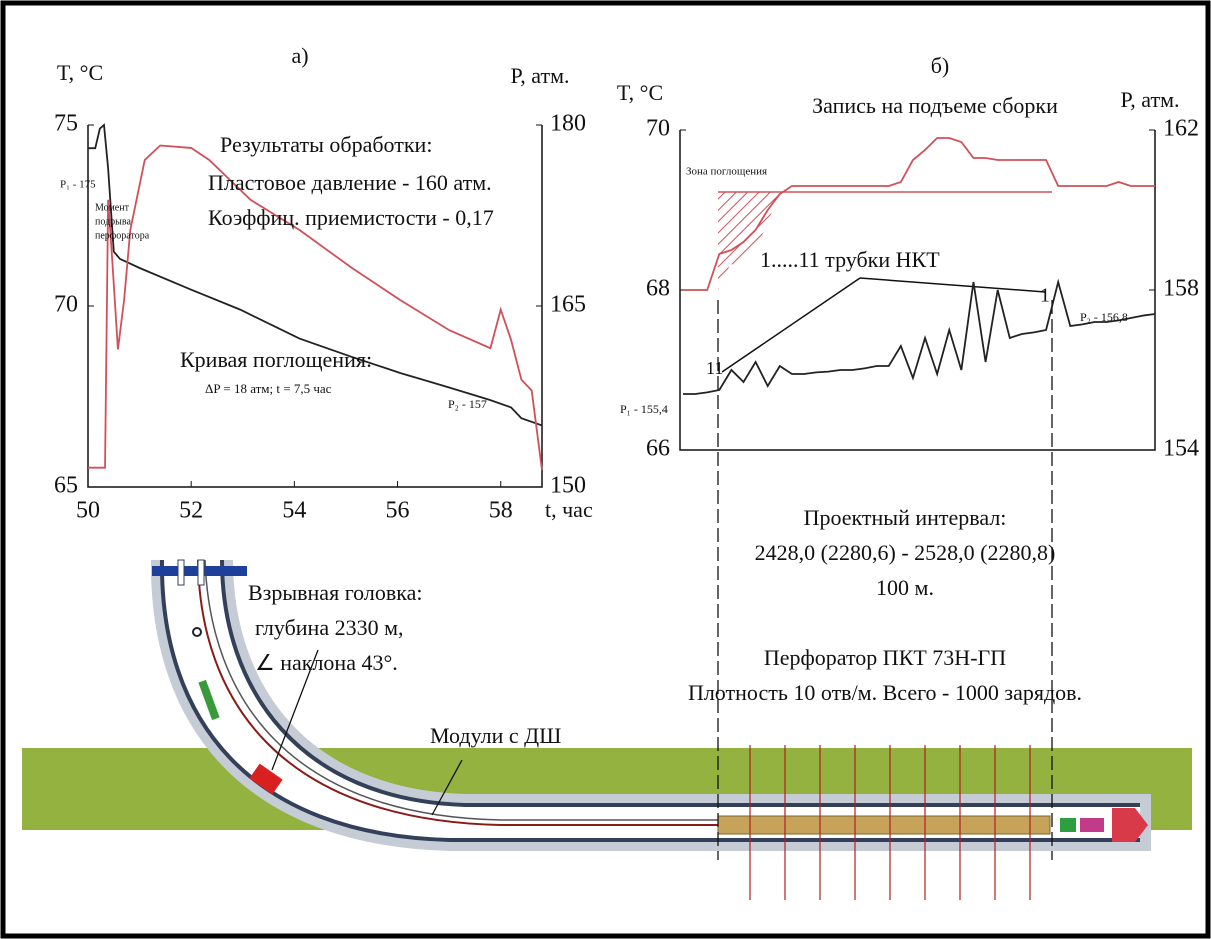 This screenshot has width=1211, height=939. I want to click on x-tick-label: 52, so click(191, 511).